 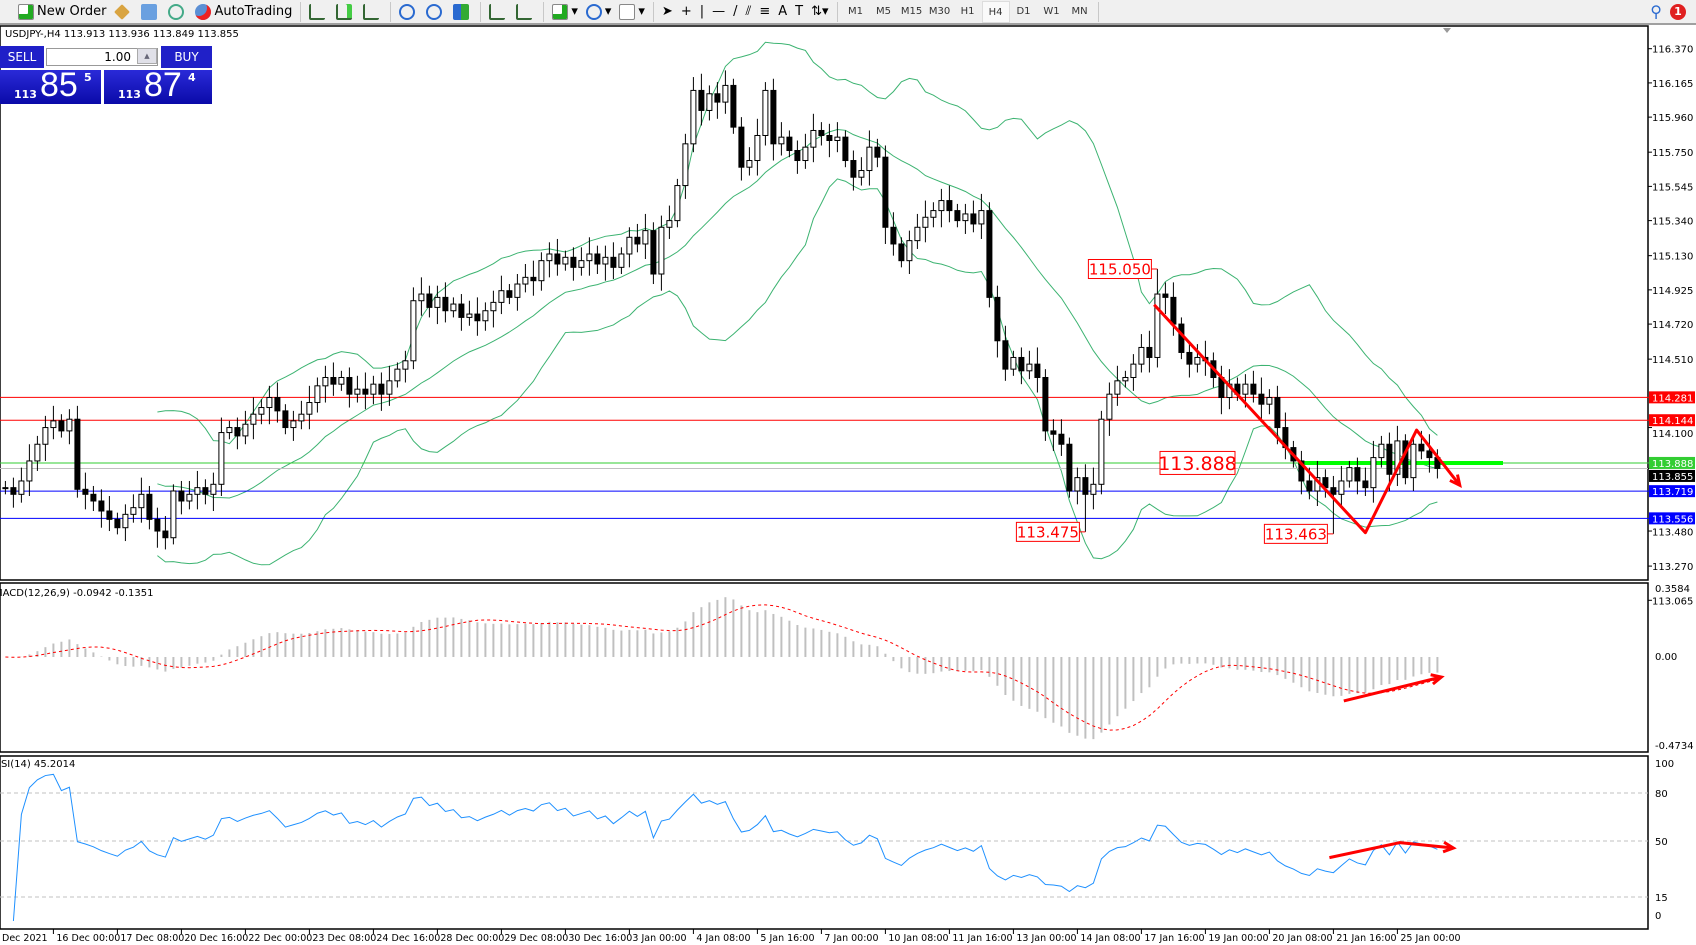 What do you see at coordinates (525, 12) in the screenshot?
I see `autoscroll-button` at bounding box center [525, 12].